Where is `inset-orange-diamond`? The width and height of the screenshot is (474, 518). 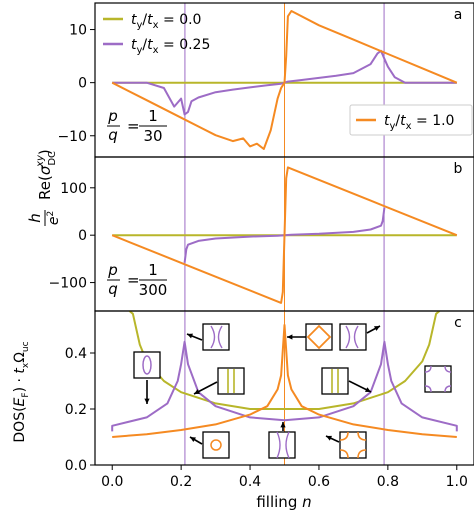 inset-orange-diamond is located at coordinates (319, 337).